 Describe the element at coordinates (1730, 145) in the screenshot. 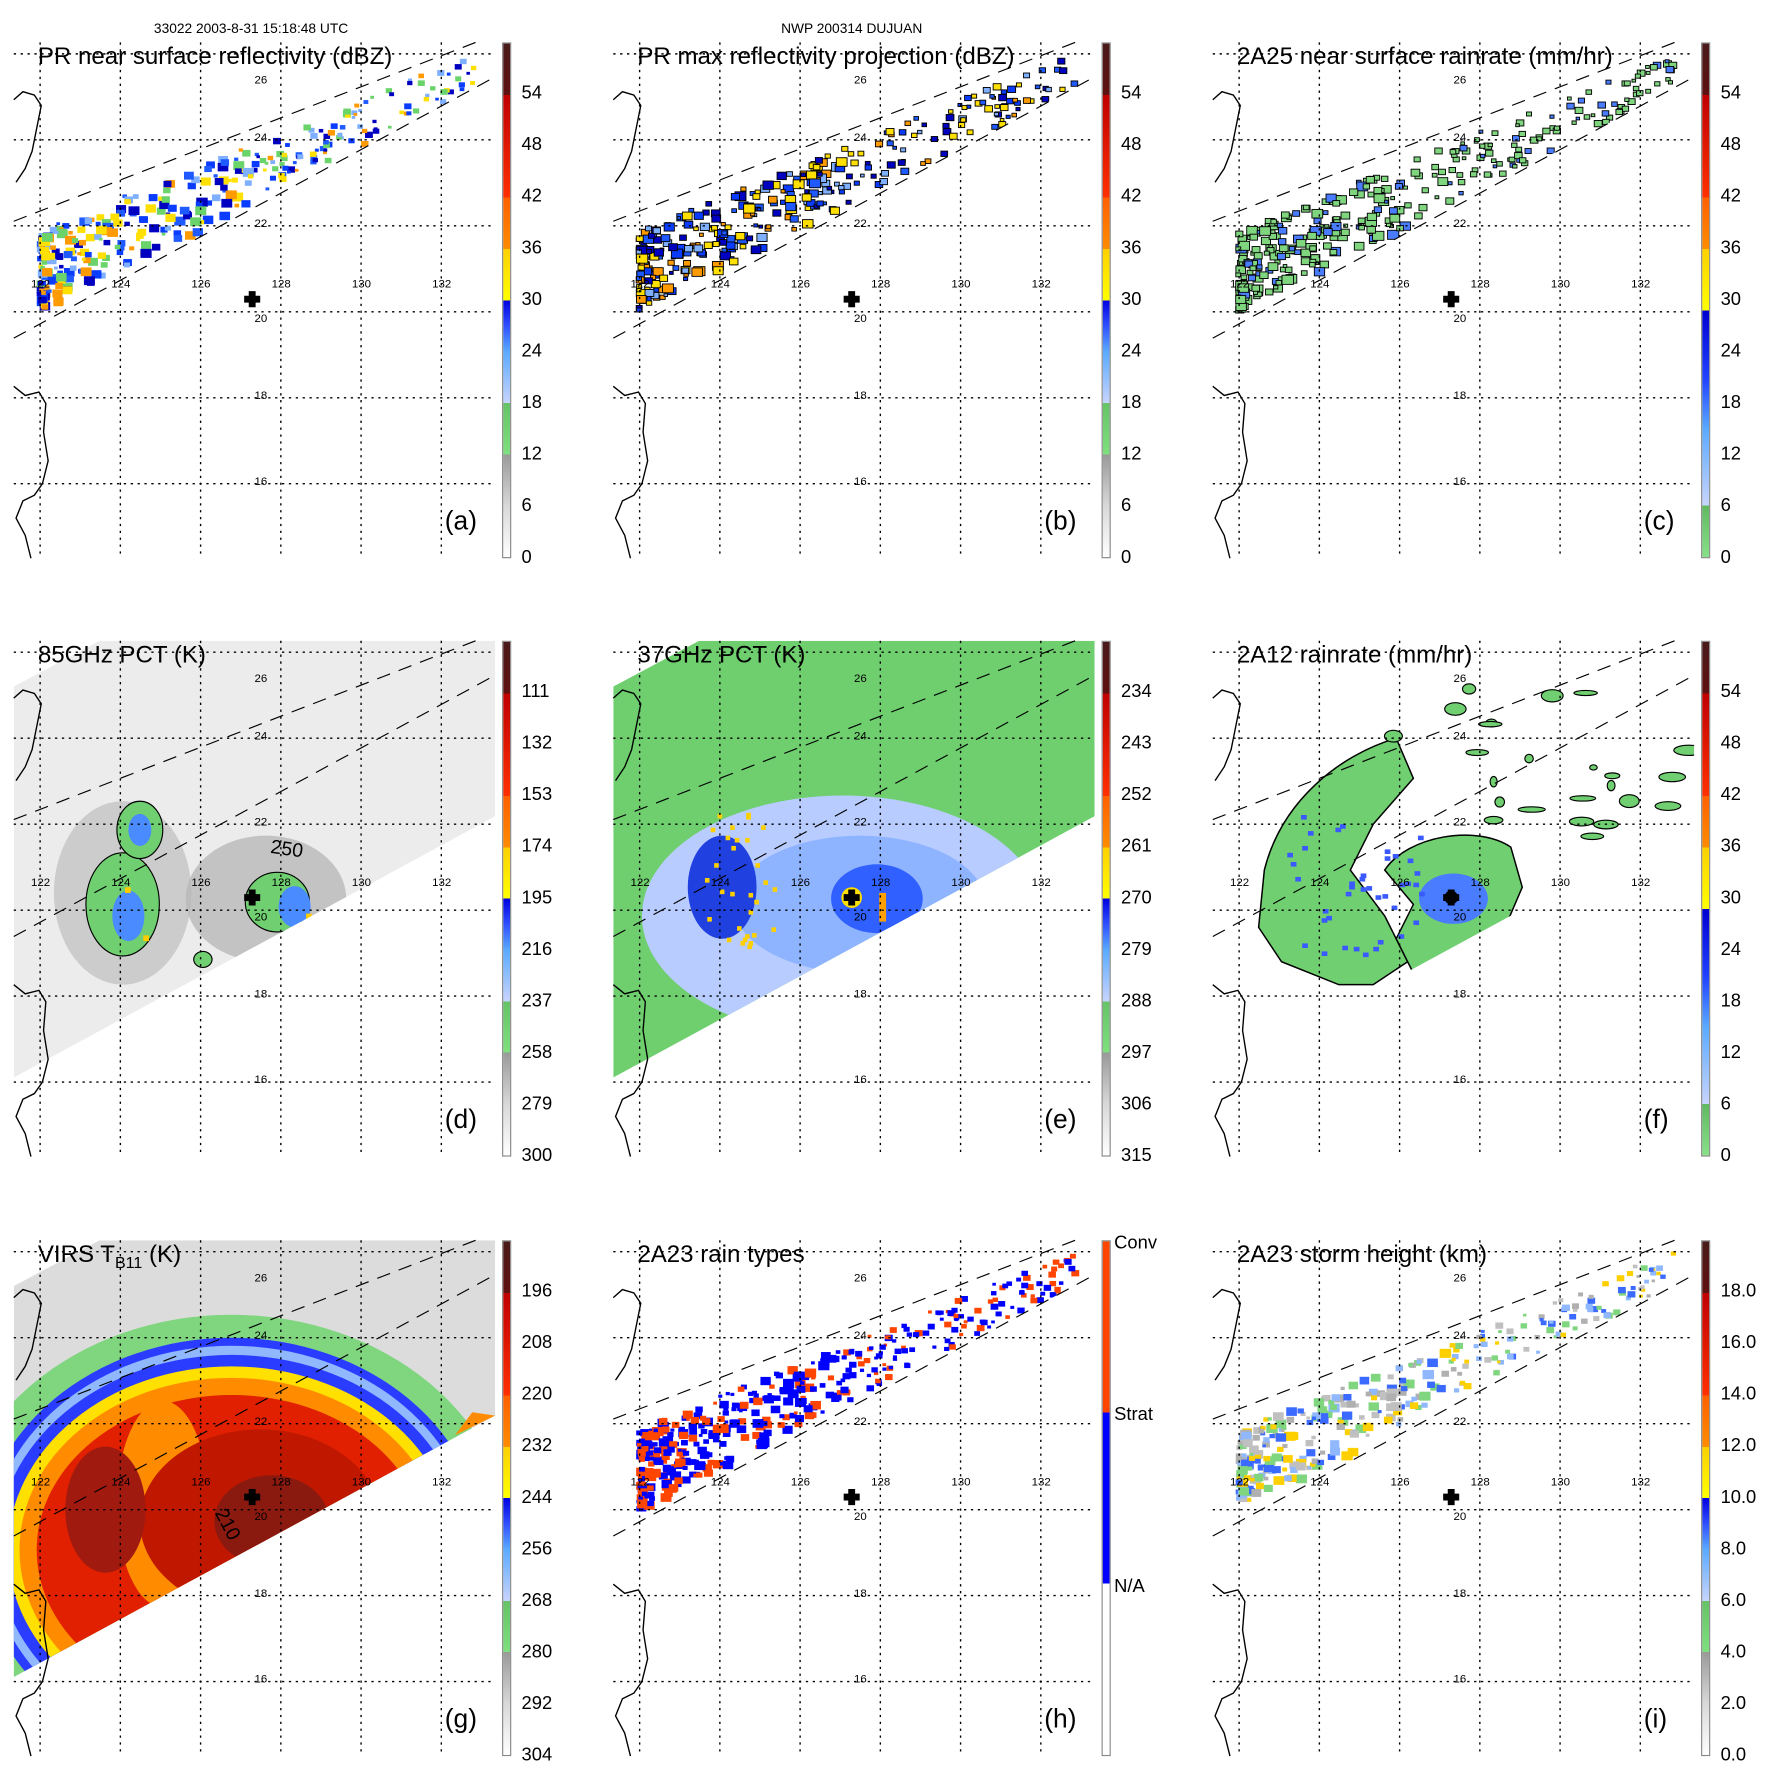

I see `colorbar-label: 48` at that location.